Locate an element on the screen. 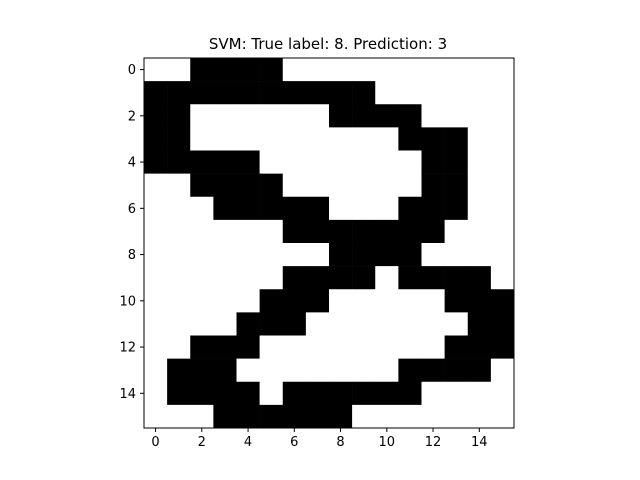 The width and height of the screenshot is (640, 480). x-tick-label: 4 is located at coordinates (248, 442).